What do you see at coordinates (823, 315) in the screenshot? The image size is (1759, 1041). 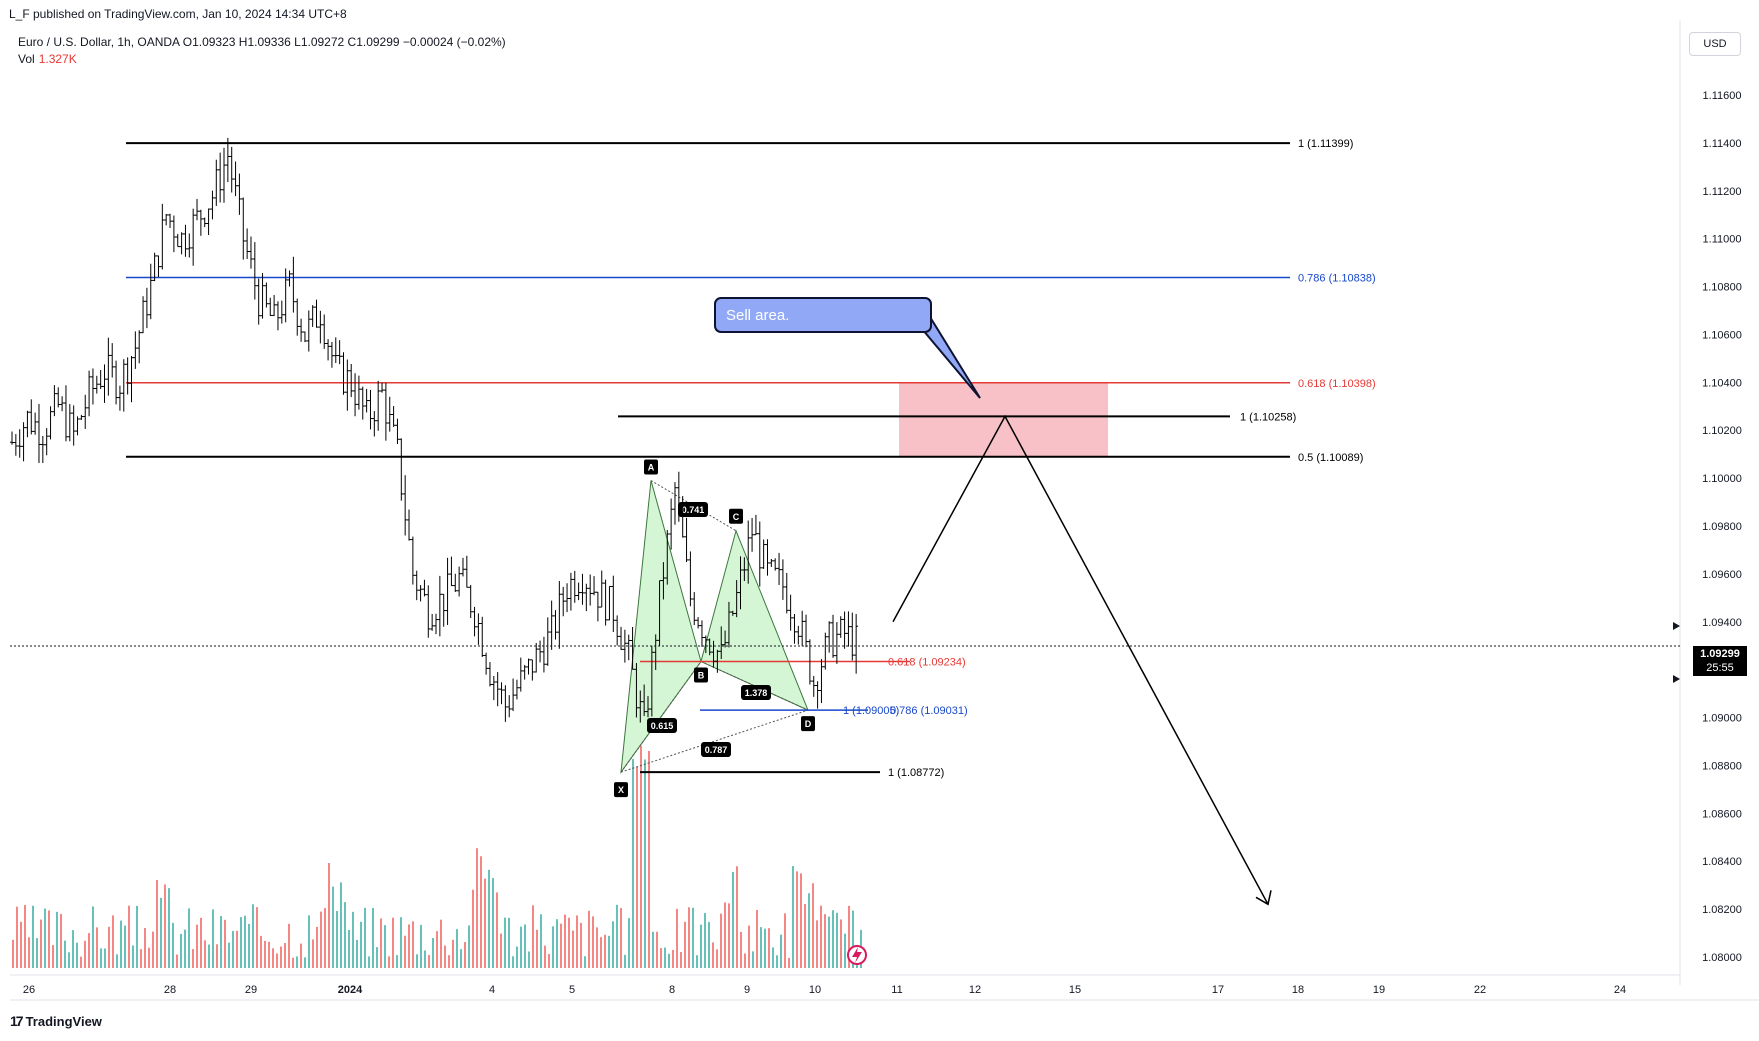 I see `sell-area-callout: Sell area.` at bounding box center [823, 315].